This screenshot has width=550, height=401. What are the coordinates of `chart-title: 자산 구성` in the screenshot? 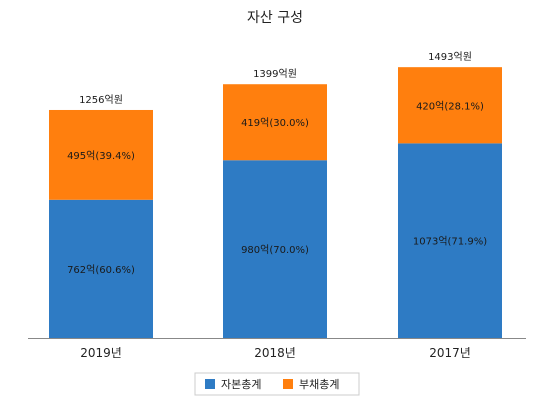 It's located at (275, 18).